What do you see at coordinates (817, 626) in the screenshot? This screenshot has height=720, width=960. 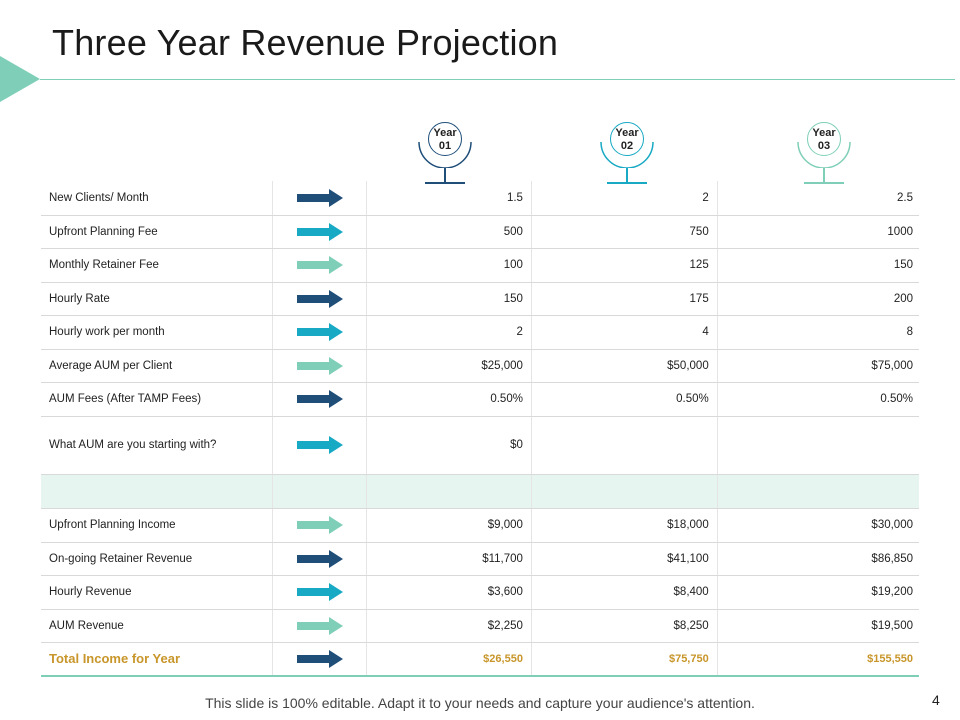 I see `year-3-value: $19,500` at bounding box center [817, 626].